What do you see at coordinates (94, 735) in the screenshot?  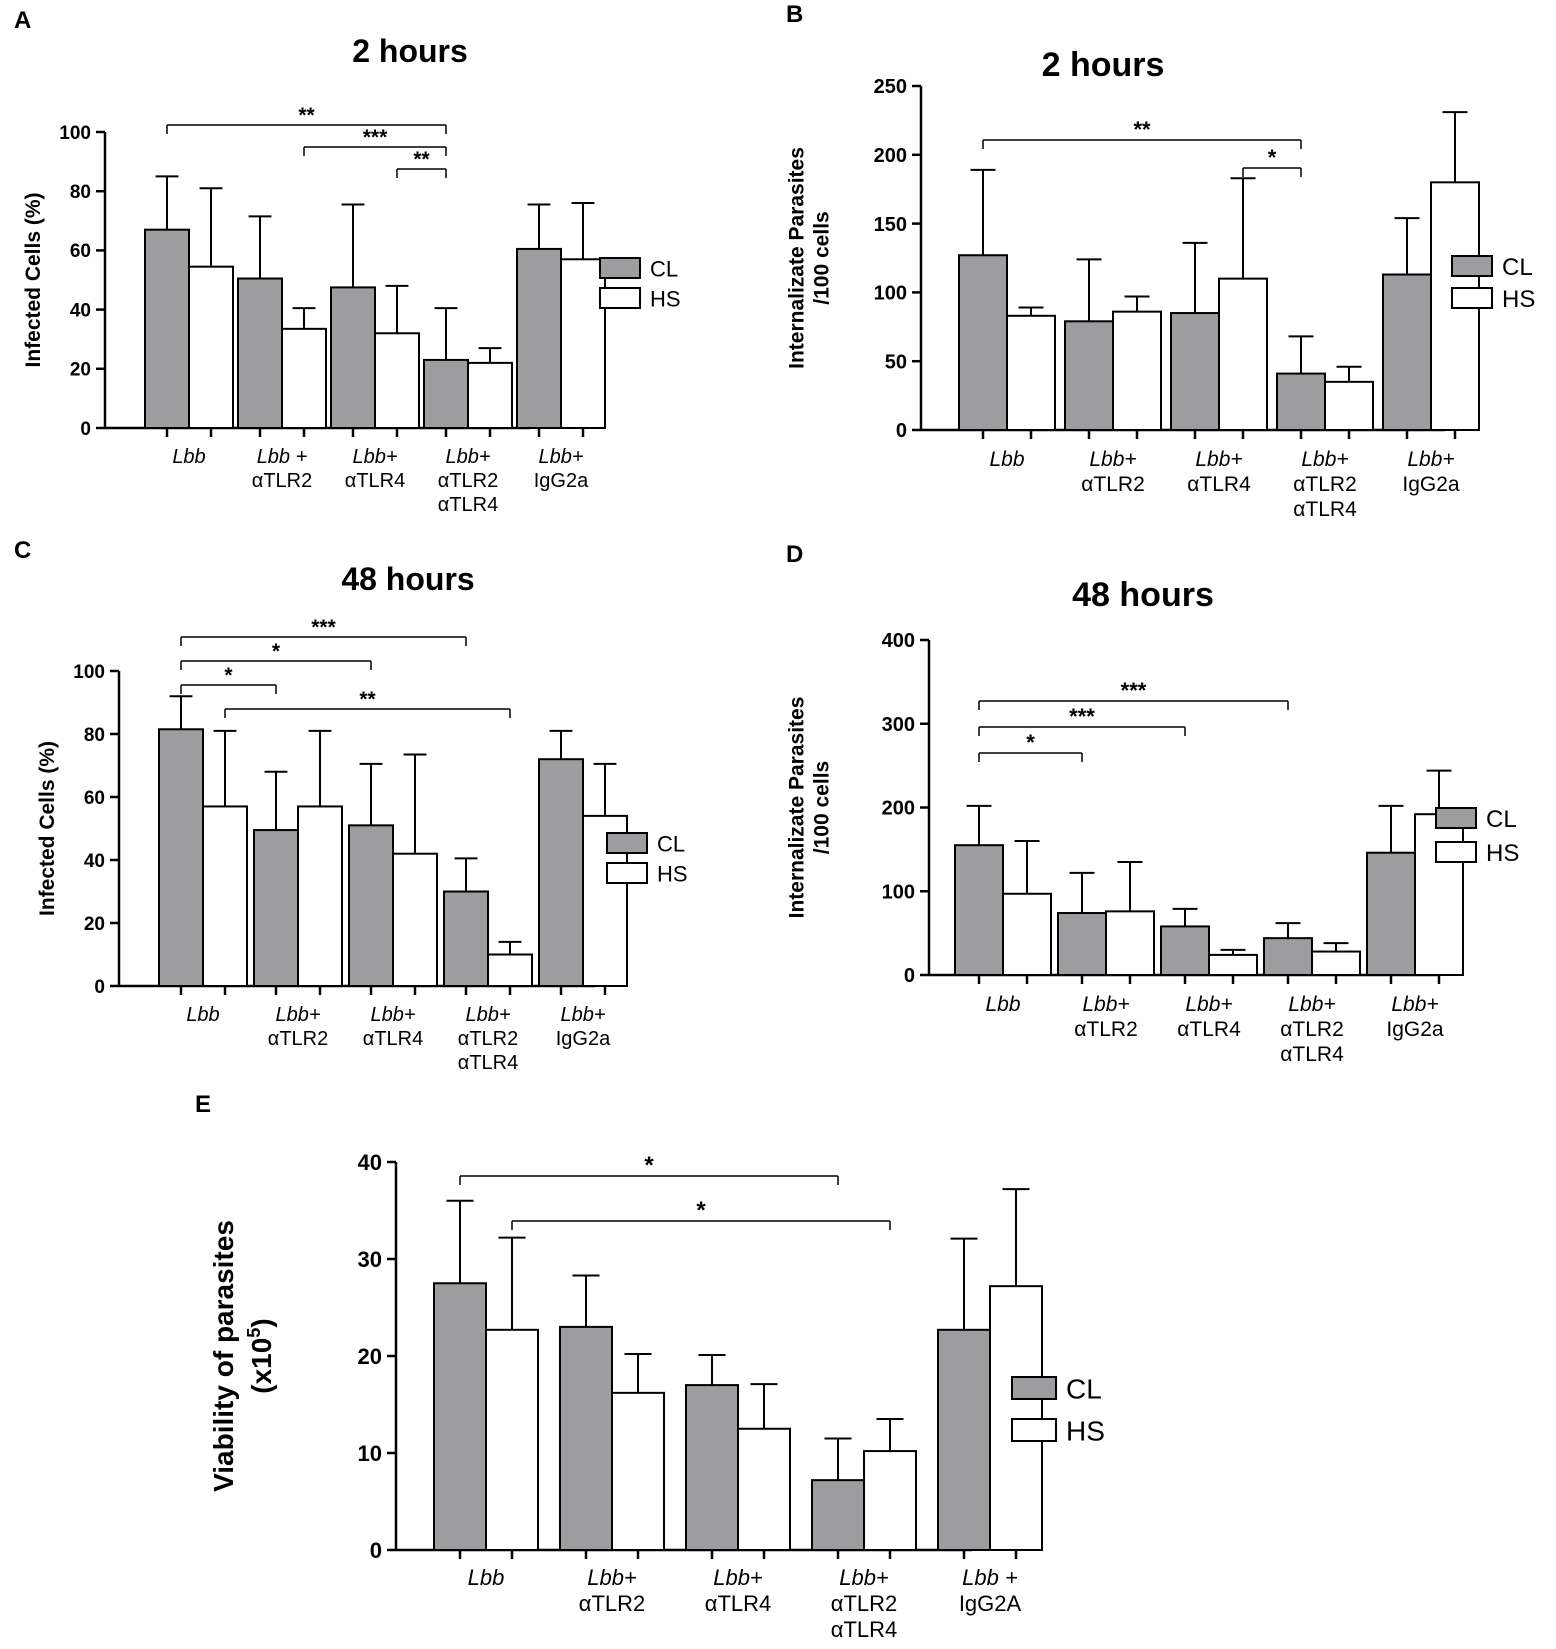 I see `y-tick-label: 80` at bounding box center [94, 735].